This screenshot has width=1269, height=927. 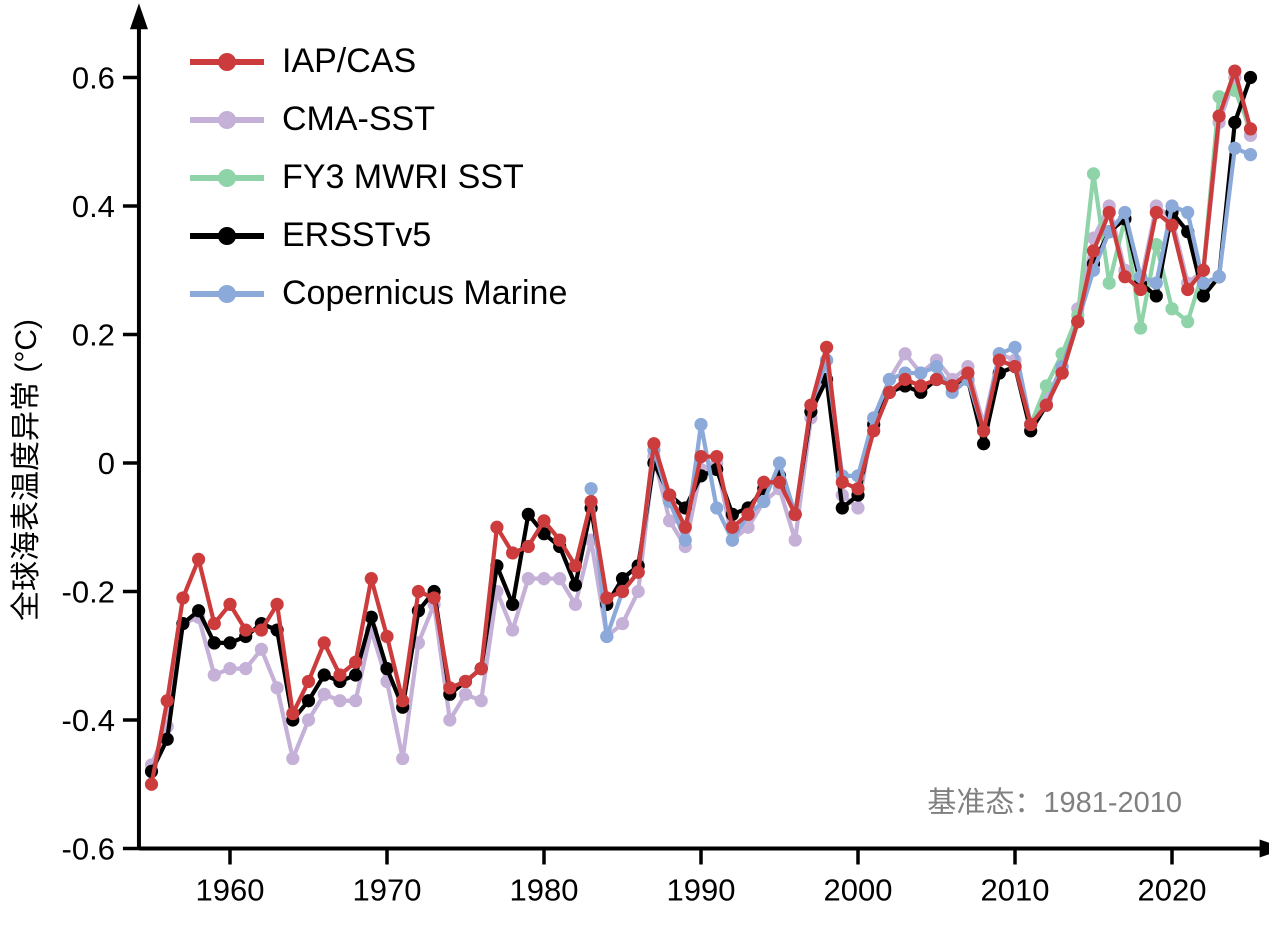 I want to click on legend-item-iap-cas: IAP/CAS, so click(x=303, y=61).